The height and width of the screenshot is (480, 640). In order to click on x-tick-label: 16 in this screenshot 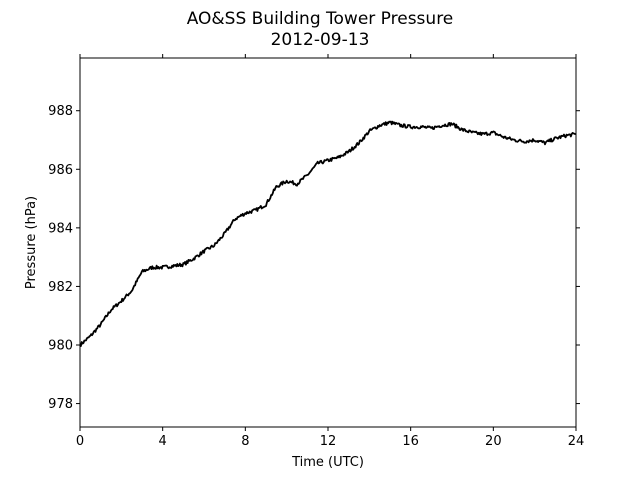, I will do `click(410, 441)`.